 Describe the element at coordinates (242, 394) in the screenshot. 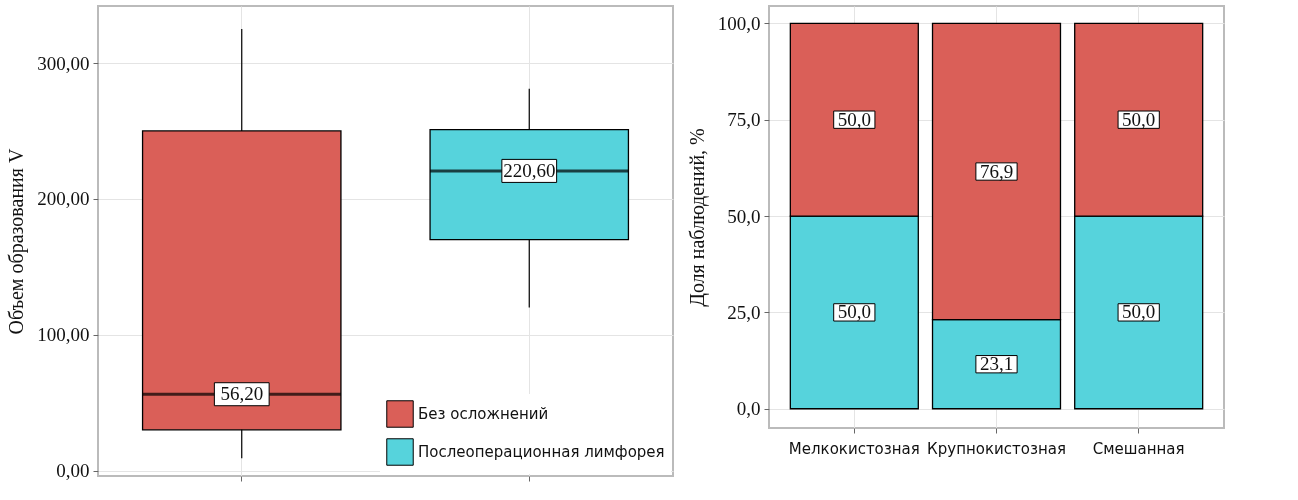

I see `annotation: 56,20` at that location.